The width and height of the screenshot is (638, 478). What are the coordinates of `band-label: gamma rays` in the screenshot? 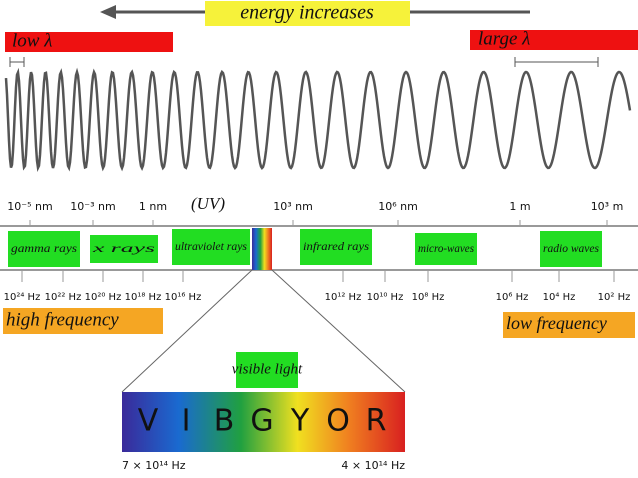 It's located at (44, 248).